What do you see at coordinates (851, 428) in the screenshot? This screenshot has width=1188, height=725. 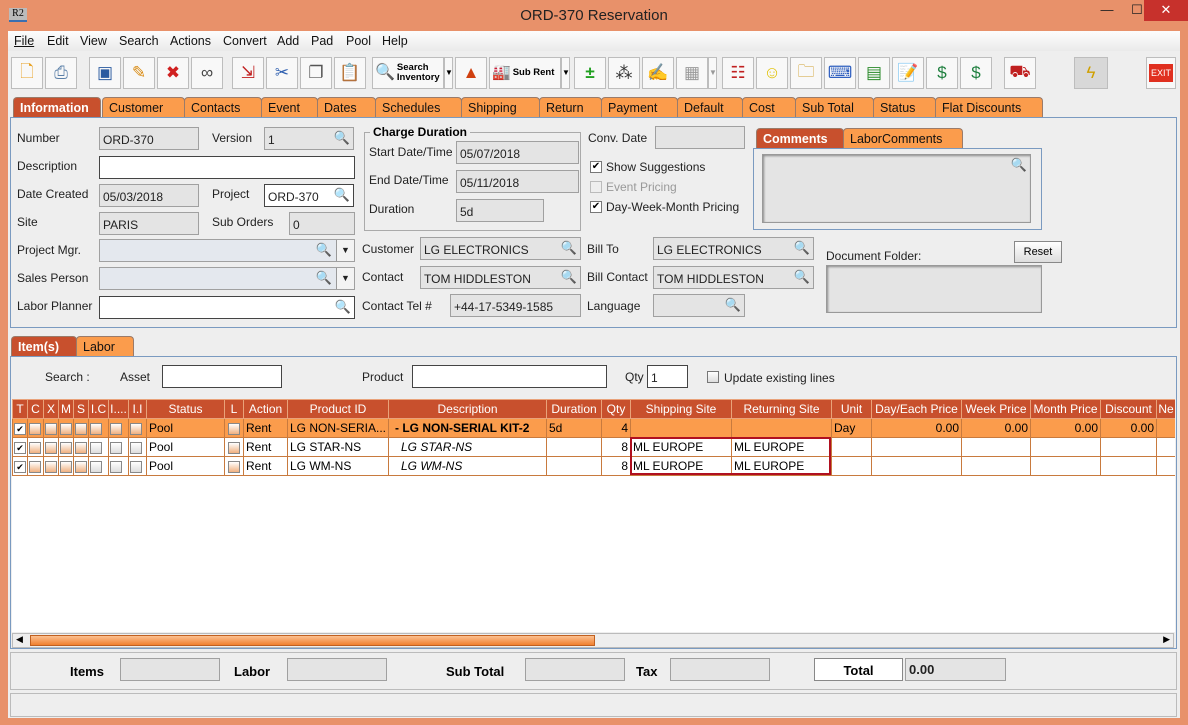 I see `unit-cell: Day` at bounding box center [851, 428].